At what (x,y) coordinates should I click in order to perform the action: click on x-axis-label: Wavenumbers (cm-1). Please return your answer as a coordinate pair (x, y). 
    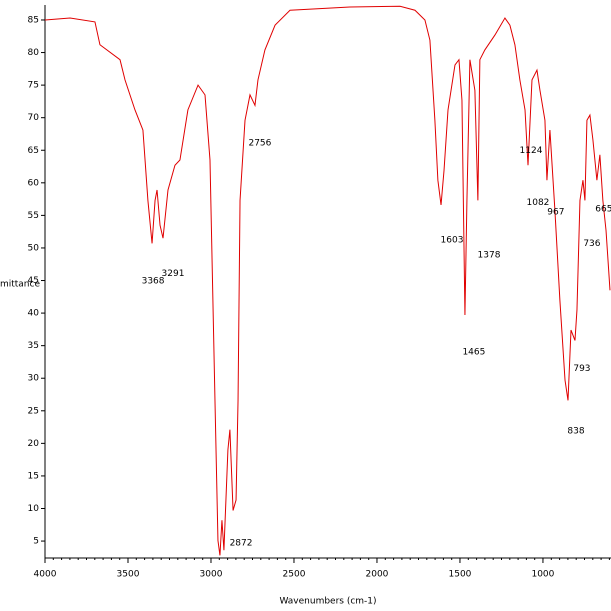
    Looking at the image, I should click on (327, 602).